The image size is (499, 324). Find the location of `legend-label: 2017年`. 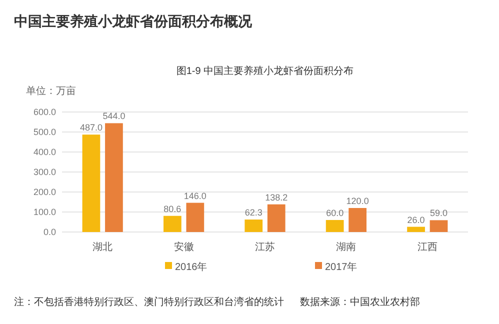

legend-label: 2017年 is located at coordinates (341, 267).